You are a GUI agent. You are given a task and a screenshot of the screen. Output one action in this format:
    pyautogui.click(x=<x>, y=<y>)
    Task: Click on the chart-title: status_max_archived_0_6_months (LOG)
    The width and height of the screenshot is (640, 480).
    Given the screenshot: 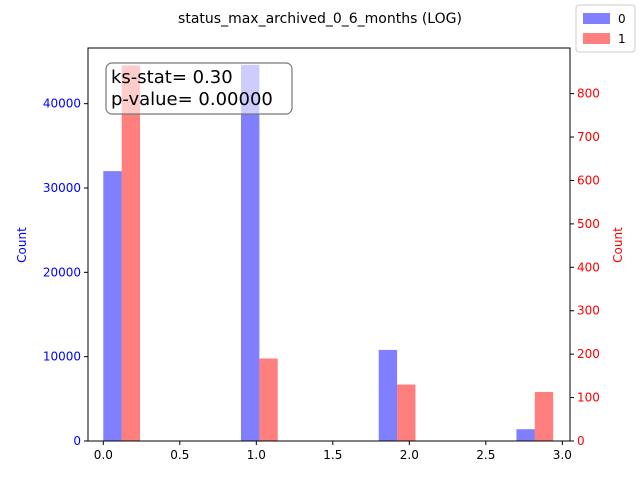 What is the action you would take?
    pyautogui.click(x=320, y=19)
    